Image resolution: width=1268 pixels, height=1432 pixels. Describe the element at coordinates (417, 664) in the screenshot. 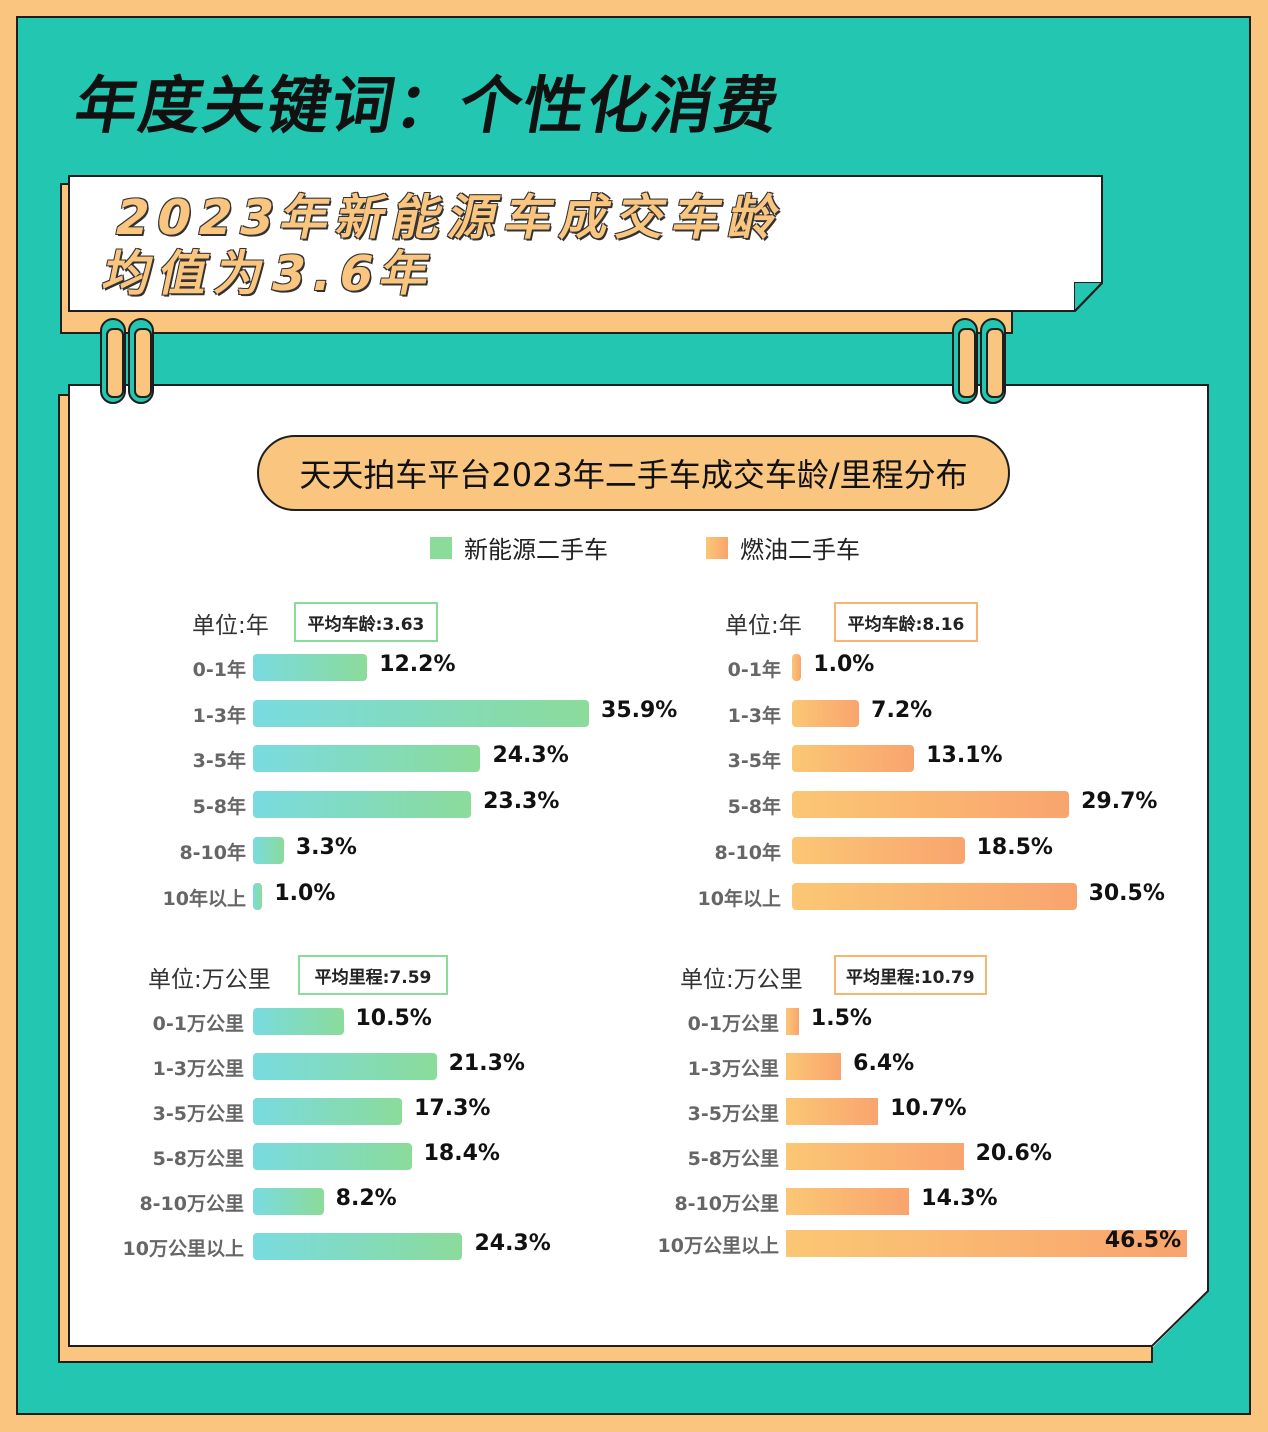

I see `value-label: 12.2%` at that location.